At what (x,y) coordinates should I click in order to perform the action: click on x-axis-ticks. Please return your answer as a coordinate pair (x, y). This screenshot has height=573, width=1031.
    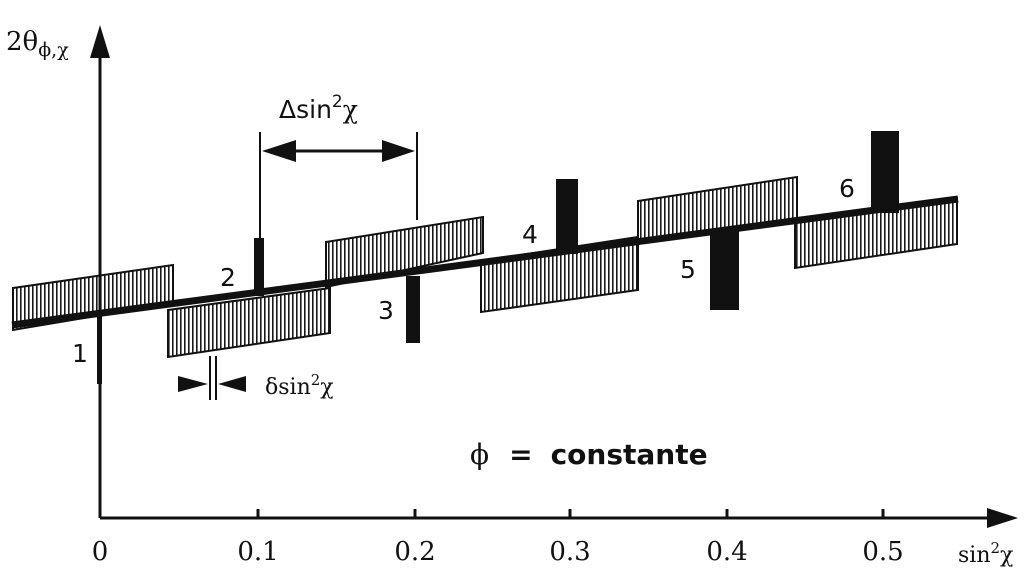
    Looking at the image, I should click on (570, 513).